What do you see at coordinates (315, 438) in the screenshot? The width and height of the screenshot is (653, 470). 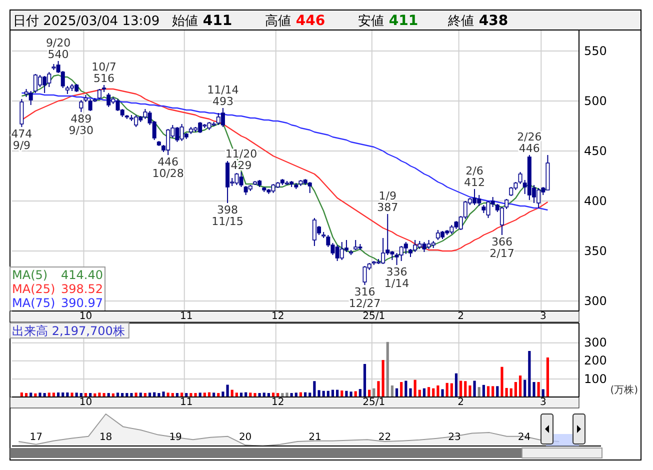 I see `x-tick-label: 21` at bounding box center [315, 438].